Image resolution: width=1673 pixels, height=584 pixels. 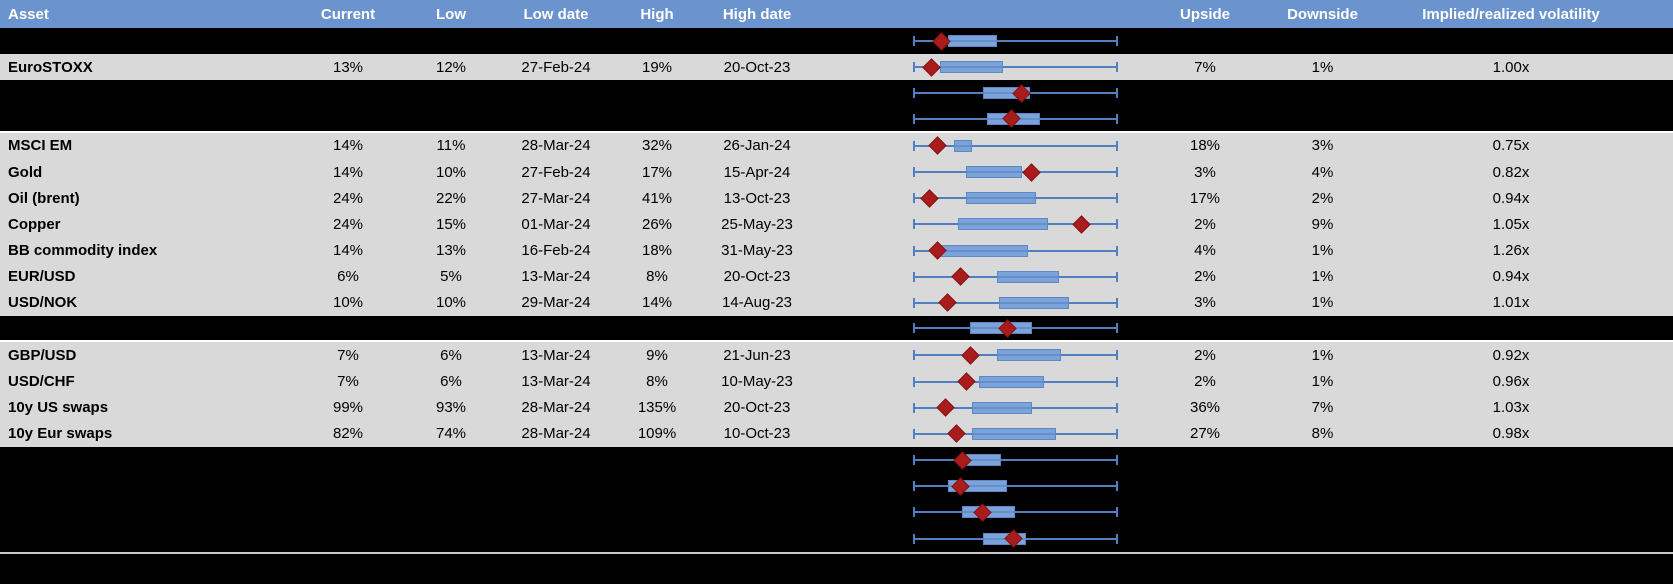 What do you see at coordinates (1511, 408) in the screenshot?
I see `cell-implied_realized: 1.03x` at bounding box center [1511, 408].